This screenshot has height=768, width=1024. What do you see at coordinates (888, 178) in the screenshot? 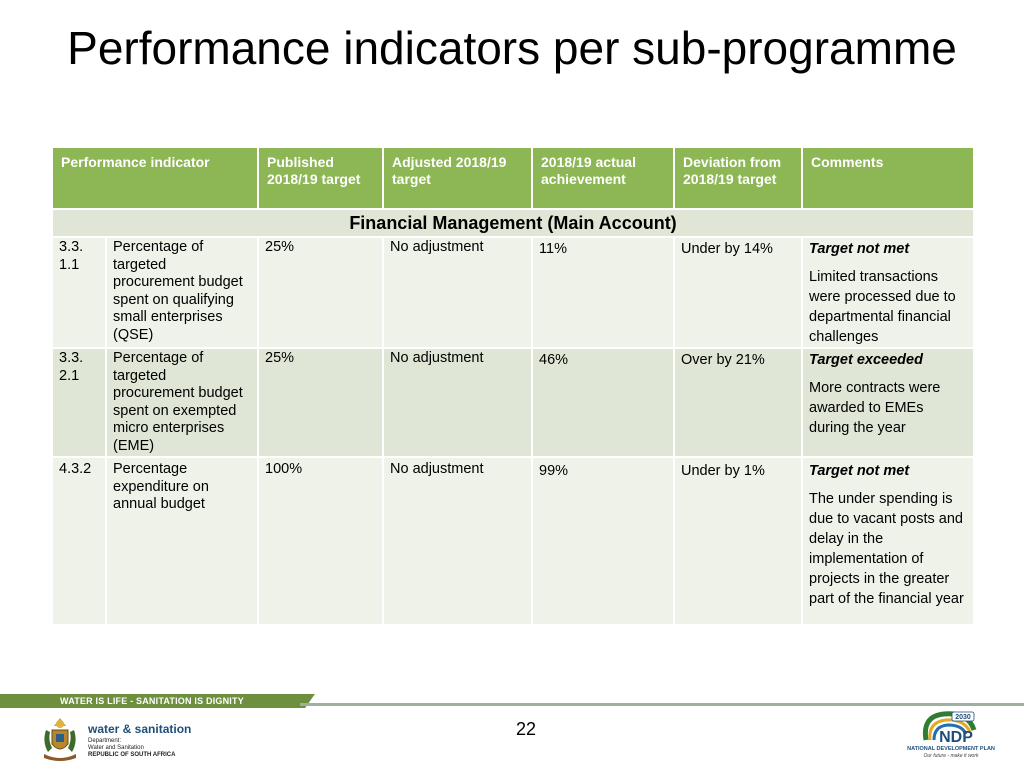
I see `header-comments: Comments` at bounding box center [888, 178].